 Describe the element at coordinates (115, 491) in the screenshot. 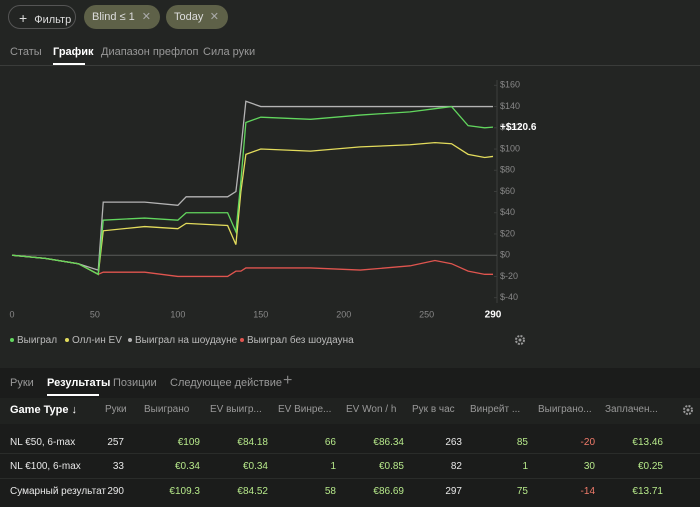

I see `cell: 290` at that location.